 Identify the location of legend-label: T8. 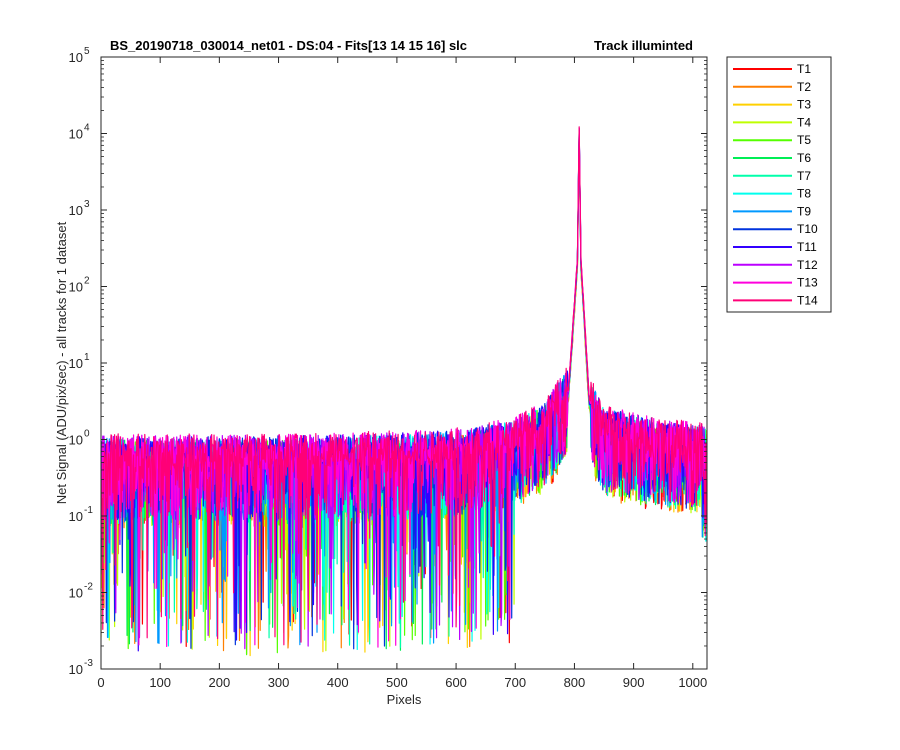
(804, 194).